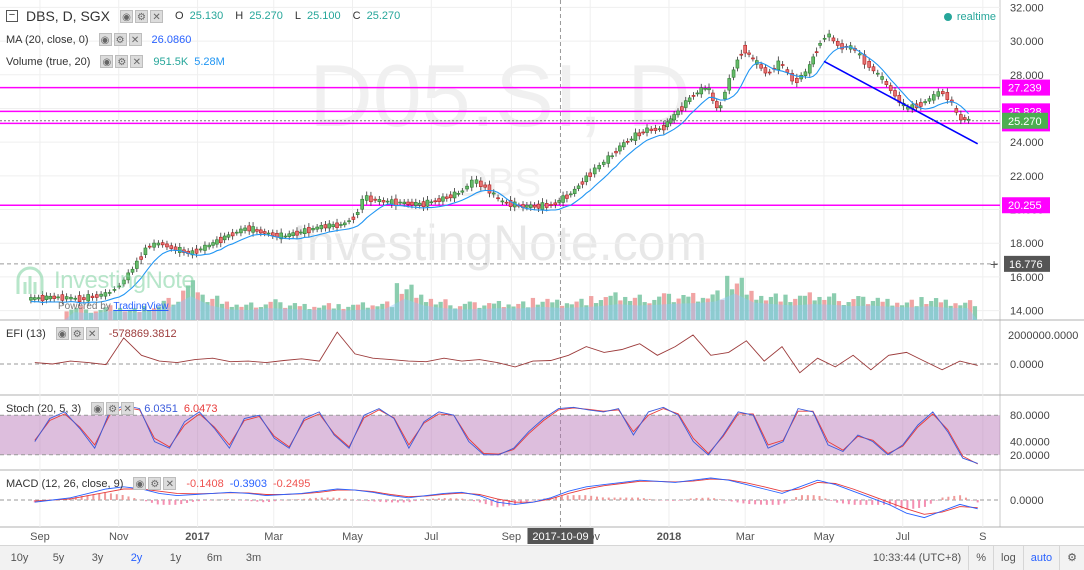 The image size is (1084, 570). I want to click on timeframe-1y: 1y, so click(175, 558).